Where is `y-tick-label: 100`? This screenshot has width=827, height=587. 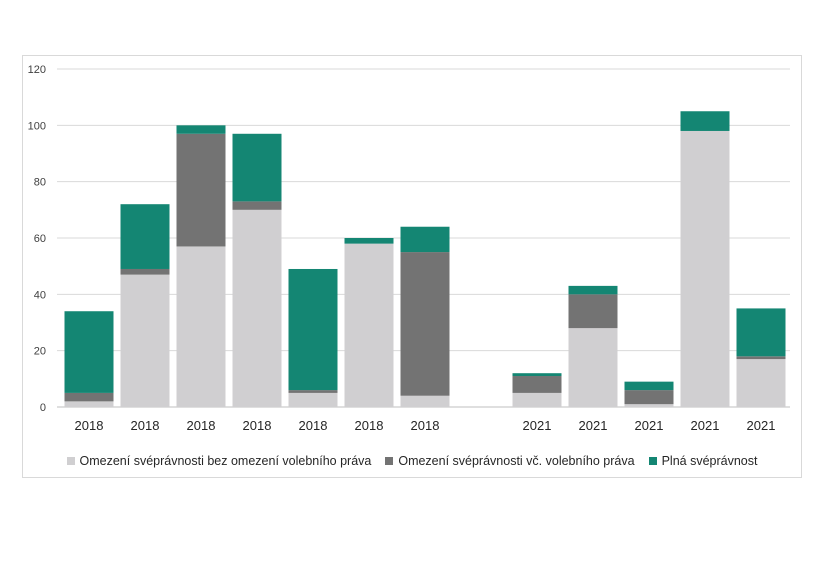
y-tick-label: 100 is located at coordinates (37, 126).